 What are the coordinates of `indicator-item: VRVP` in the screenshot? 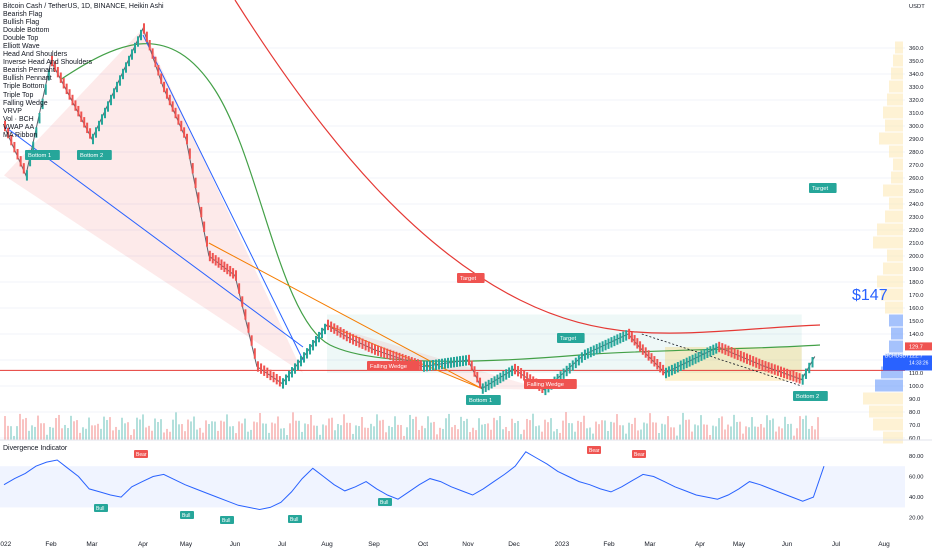 It's located at (12, 111).